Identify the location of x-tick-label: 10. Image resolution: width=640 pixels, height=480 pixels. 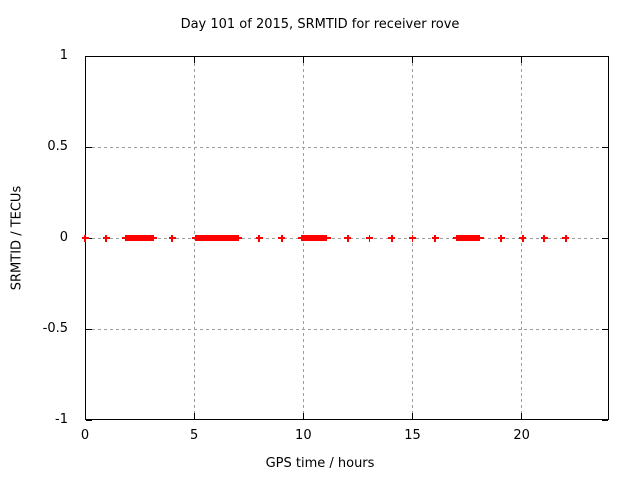
(303, 435).